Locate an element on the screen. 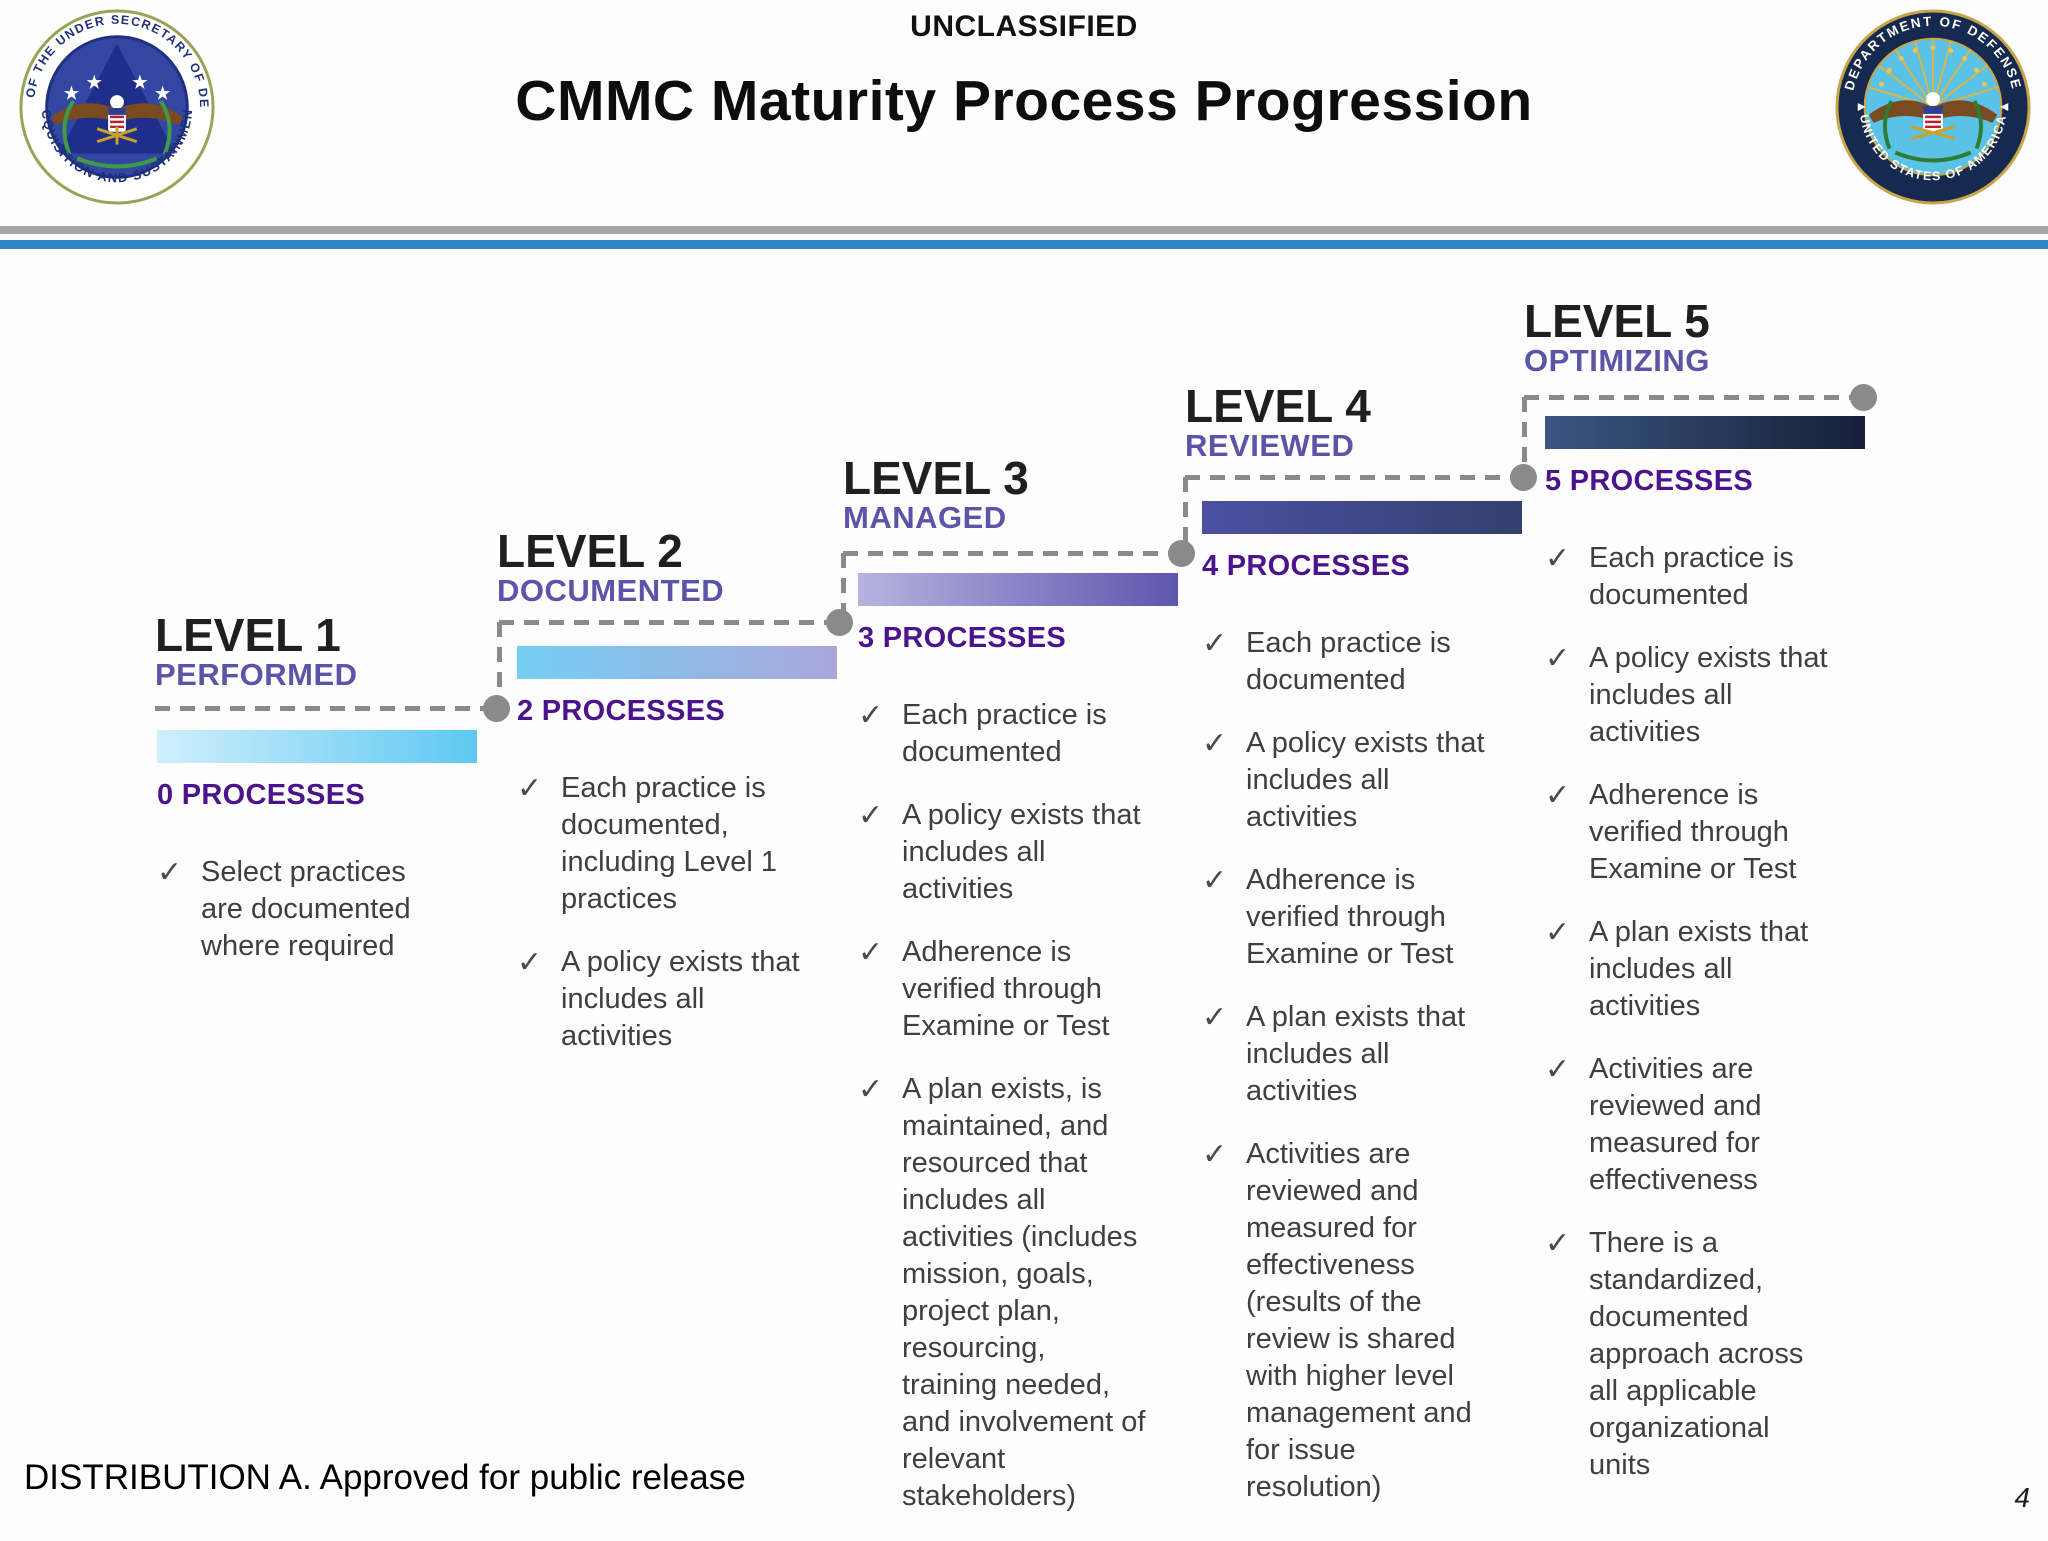  stair-hline-level5 is located at coordinates (1688, 397).